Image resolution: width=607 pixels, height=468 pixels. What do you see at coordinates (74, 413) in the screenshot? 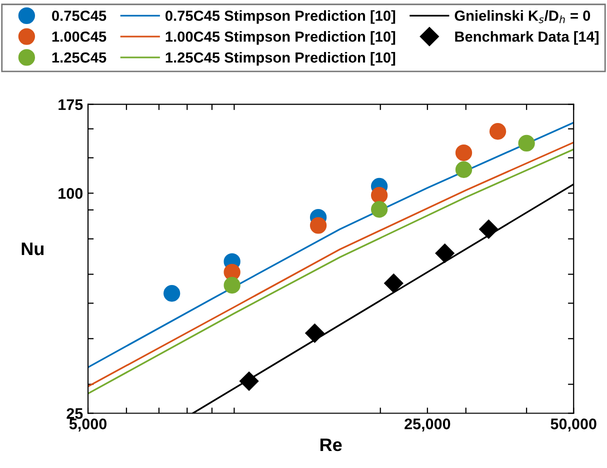
I see `y-tick-label: 25` at bounding box center [74, 413].